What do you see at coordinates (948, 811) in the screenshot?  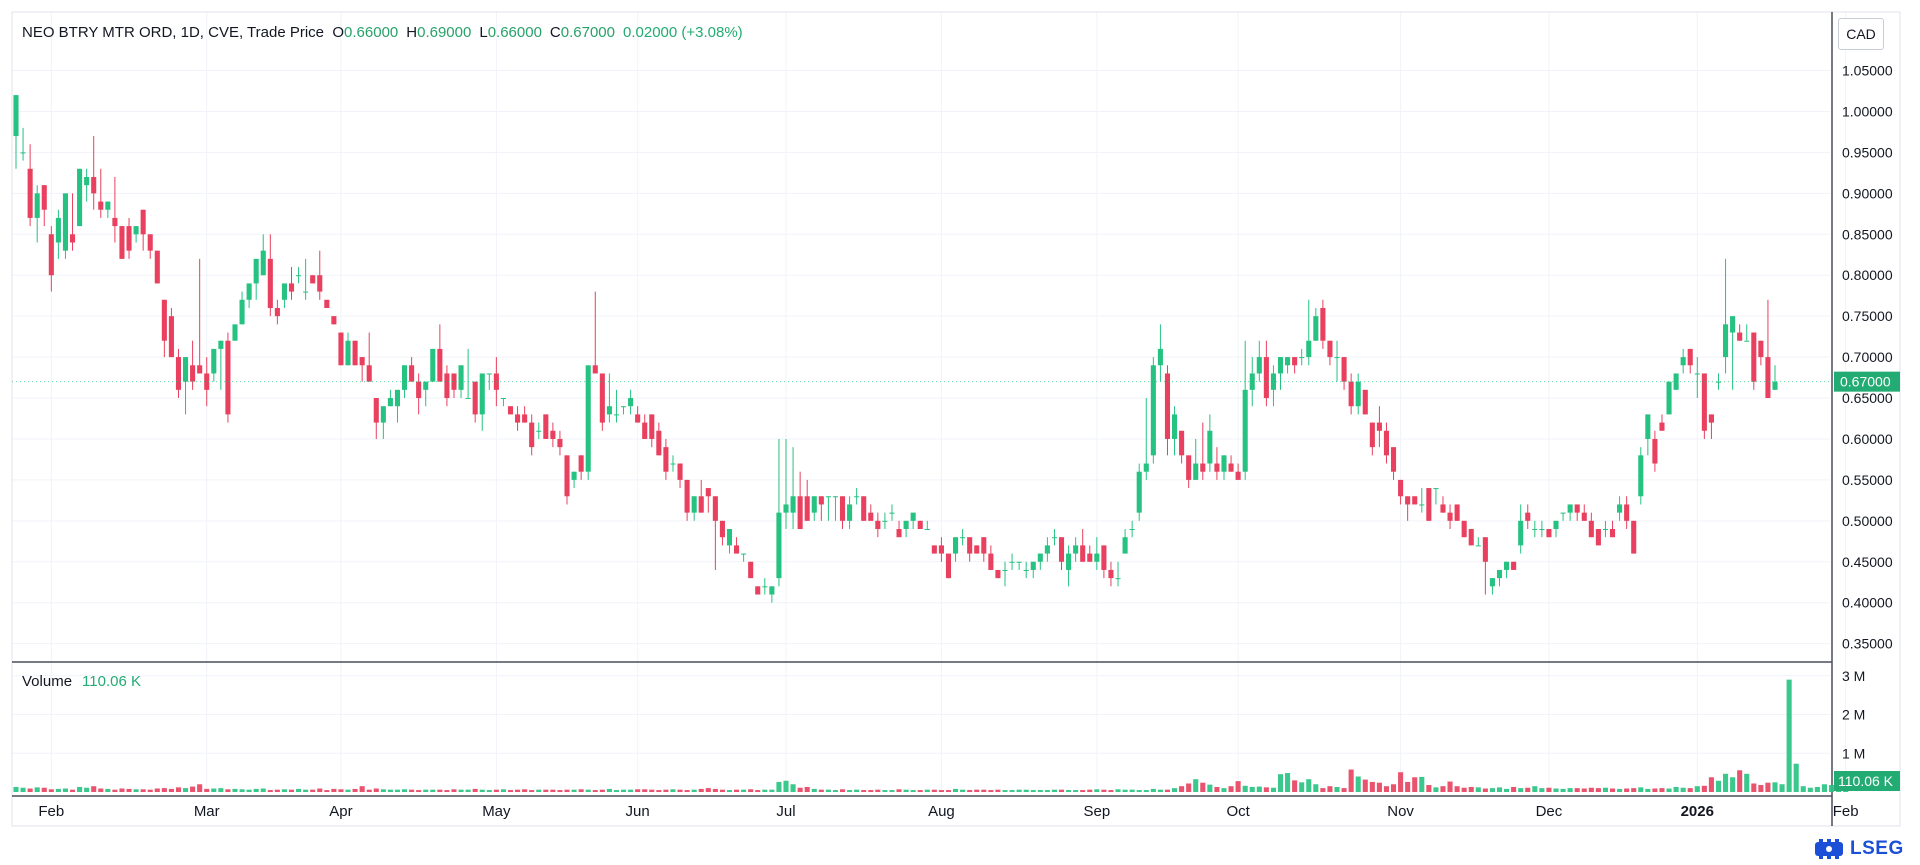 I see `time-axis: Feb Mar Apr May Jun Jul Aug Sep Oct Nov Dec 2026 Feb` at bounding box center [948, 811].